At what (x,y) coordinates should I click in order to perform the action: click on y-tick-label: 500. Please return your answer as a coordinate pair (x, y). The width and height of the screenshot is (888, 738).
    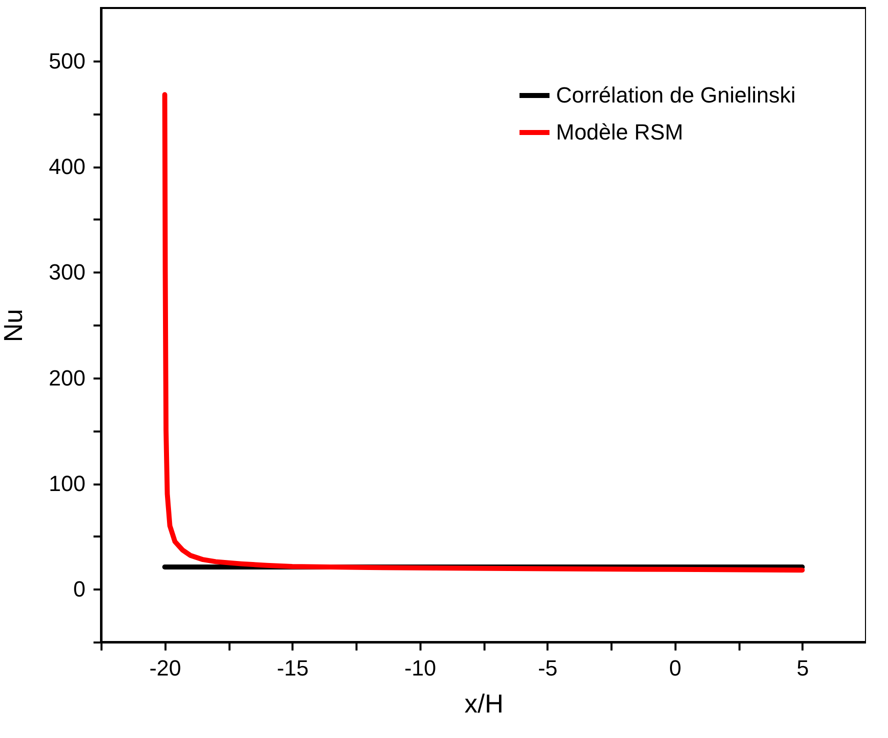
    Looking at the image, I should click on (67, 61).